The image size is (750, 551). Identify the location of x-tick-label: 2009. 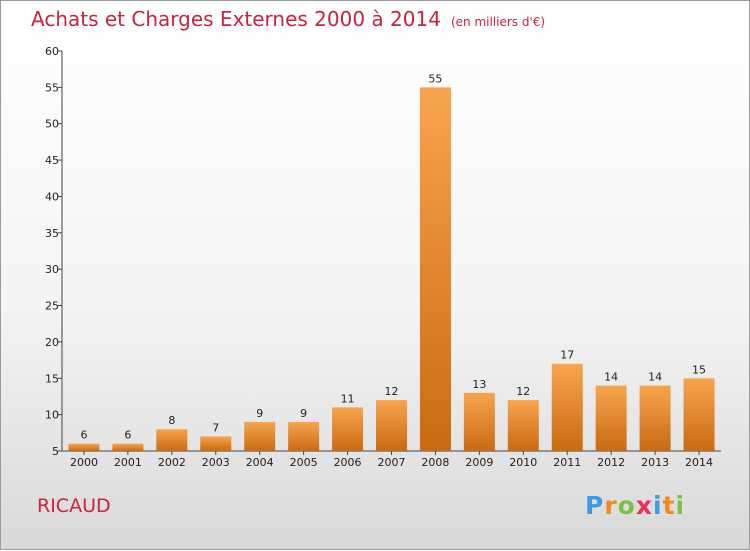
(479, 462).